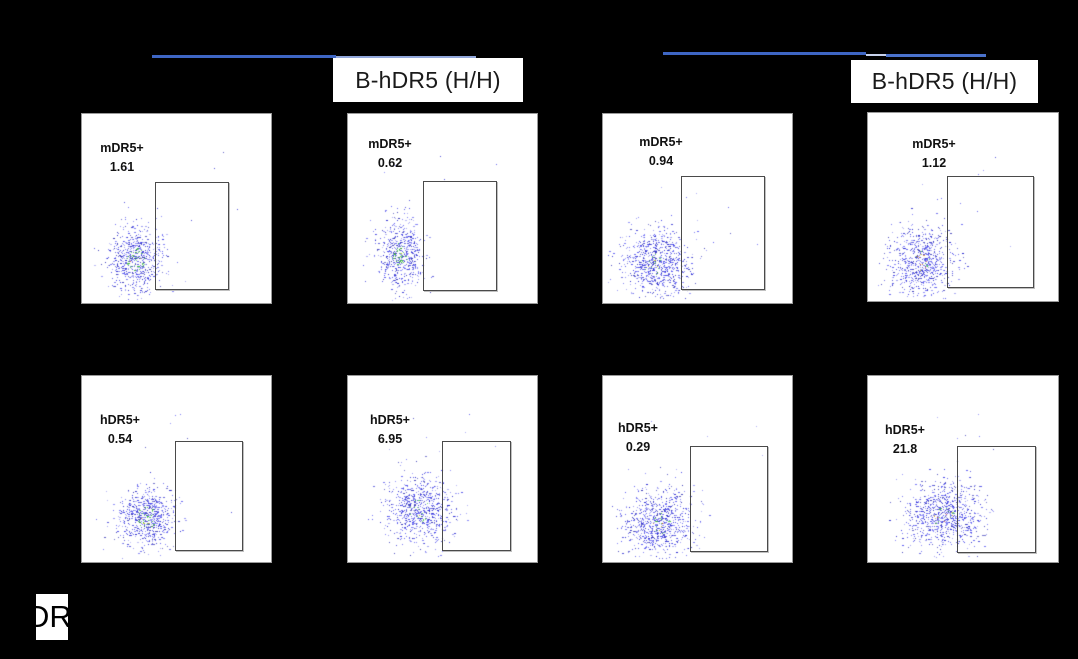 The width and height of the screenshot is (1078, 659). What do you see at coordinates (905, 440) in the screenshot?
I see `gate-stat-label: hDR5+ 21.8` at bounding box center [905, 440].